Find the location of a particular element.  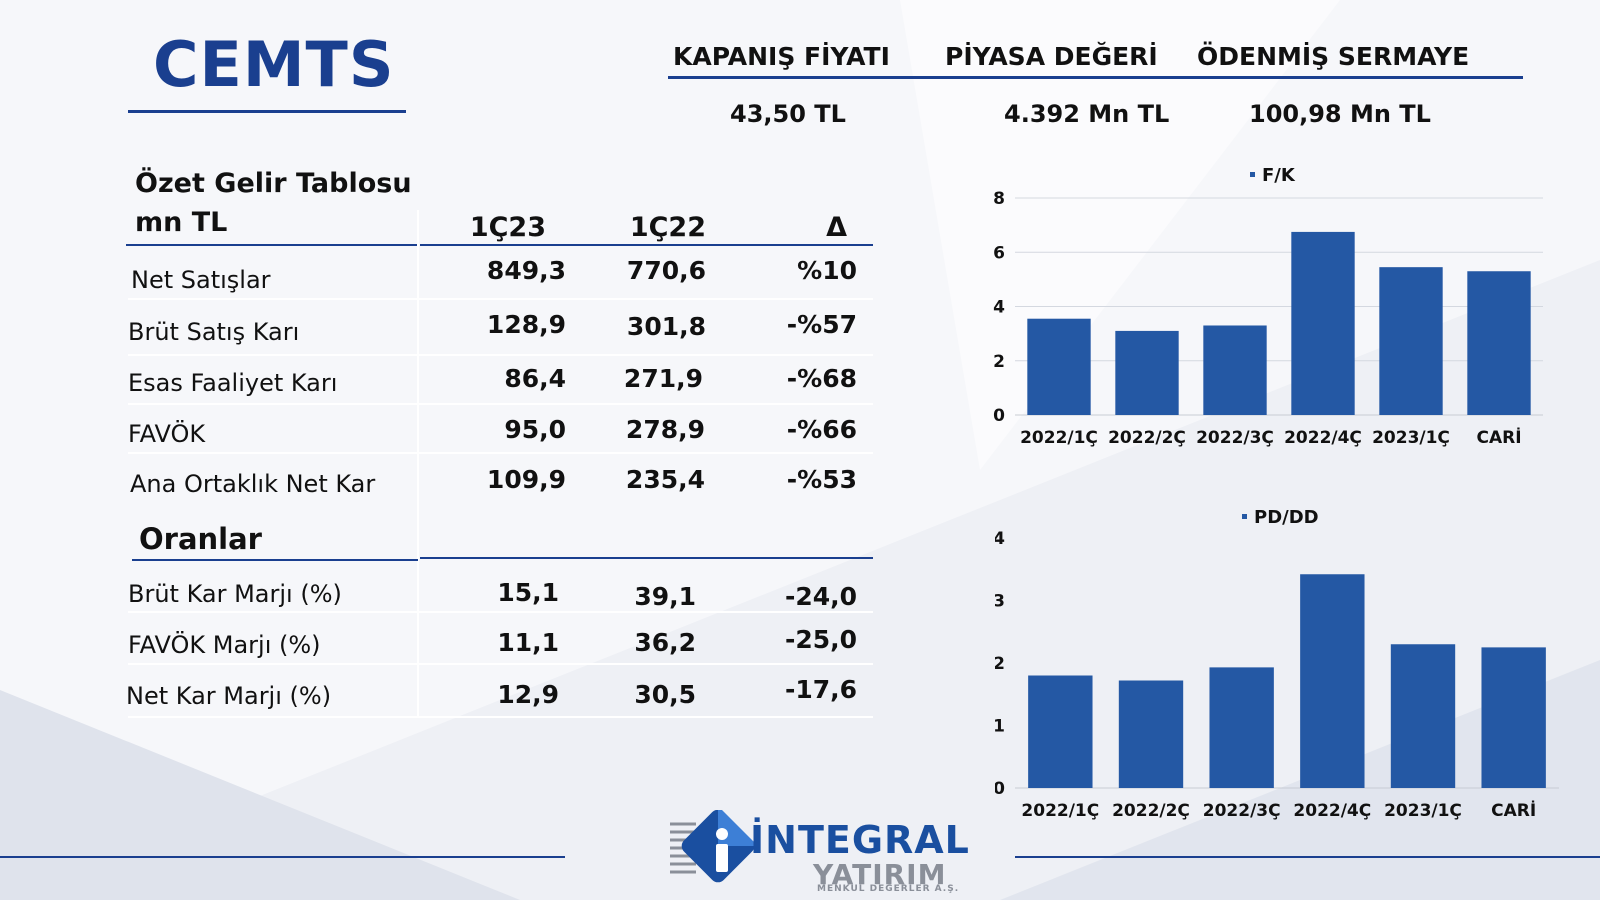

net-sales-1c22: 770,6 is located at coordinates (666, 270).